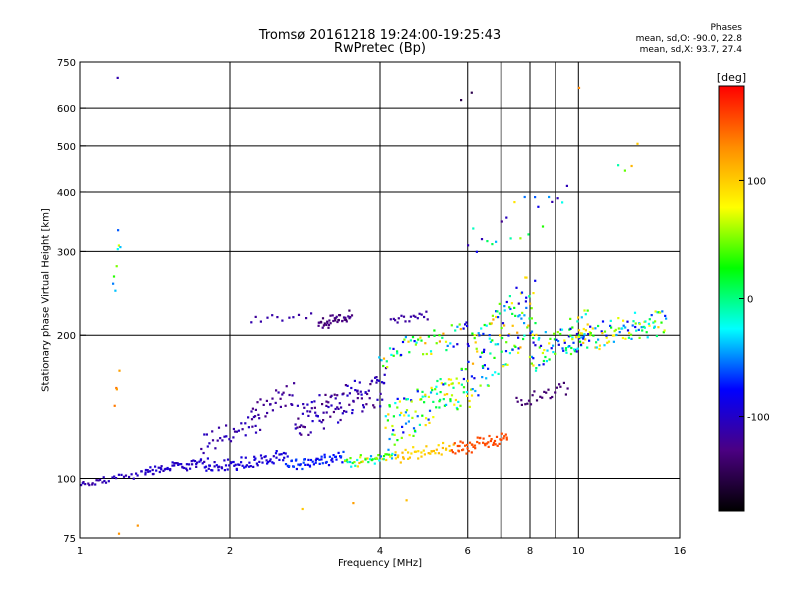  What do you see at coordinates (380, 551) in the screenshot?
I see `x-tick-label: 4` at bounding box center [380, 551].